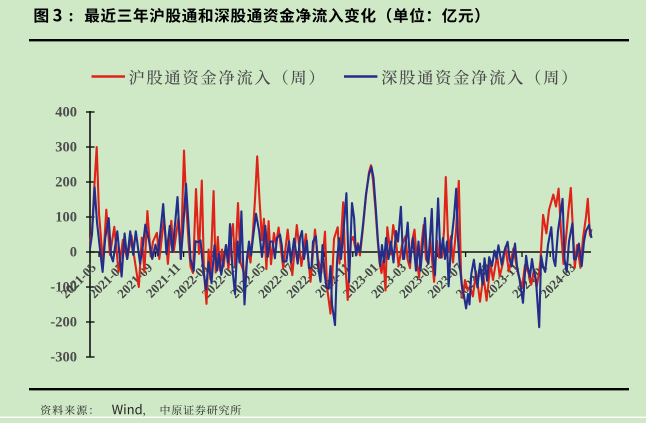 This screenshot has width=646, height=423. I want to click on svg-text: 300, so click(66, 148).